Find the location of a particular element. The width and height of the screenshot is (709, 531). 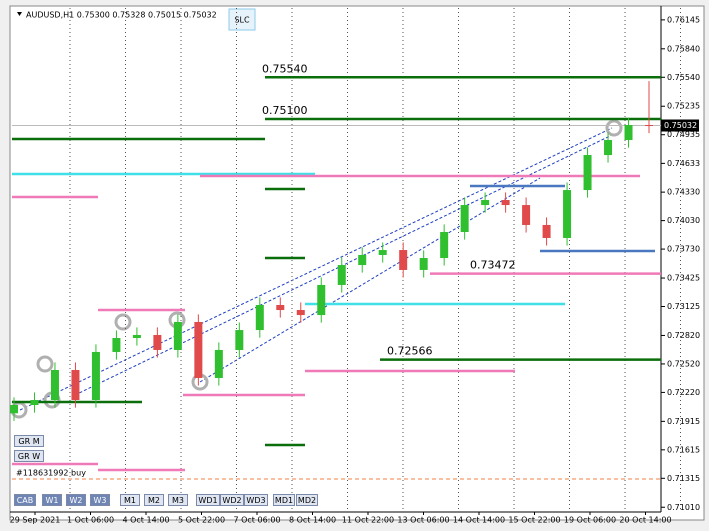

x-tick-label: 8 Oct 14:00 is located at coordinates (312, 520).